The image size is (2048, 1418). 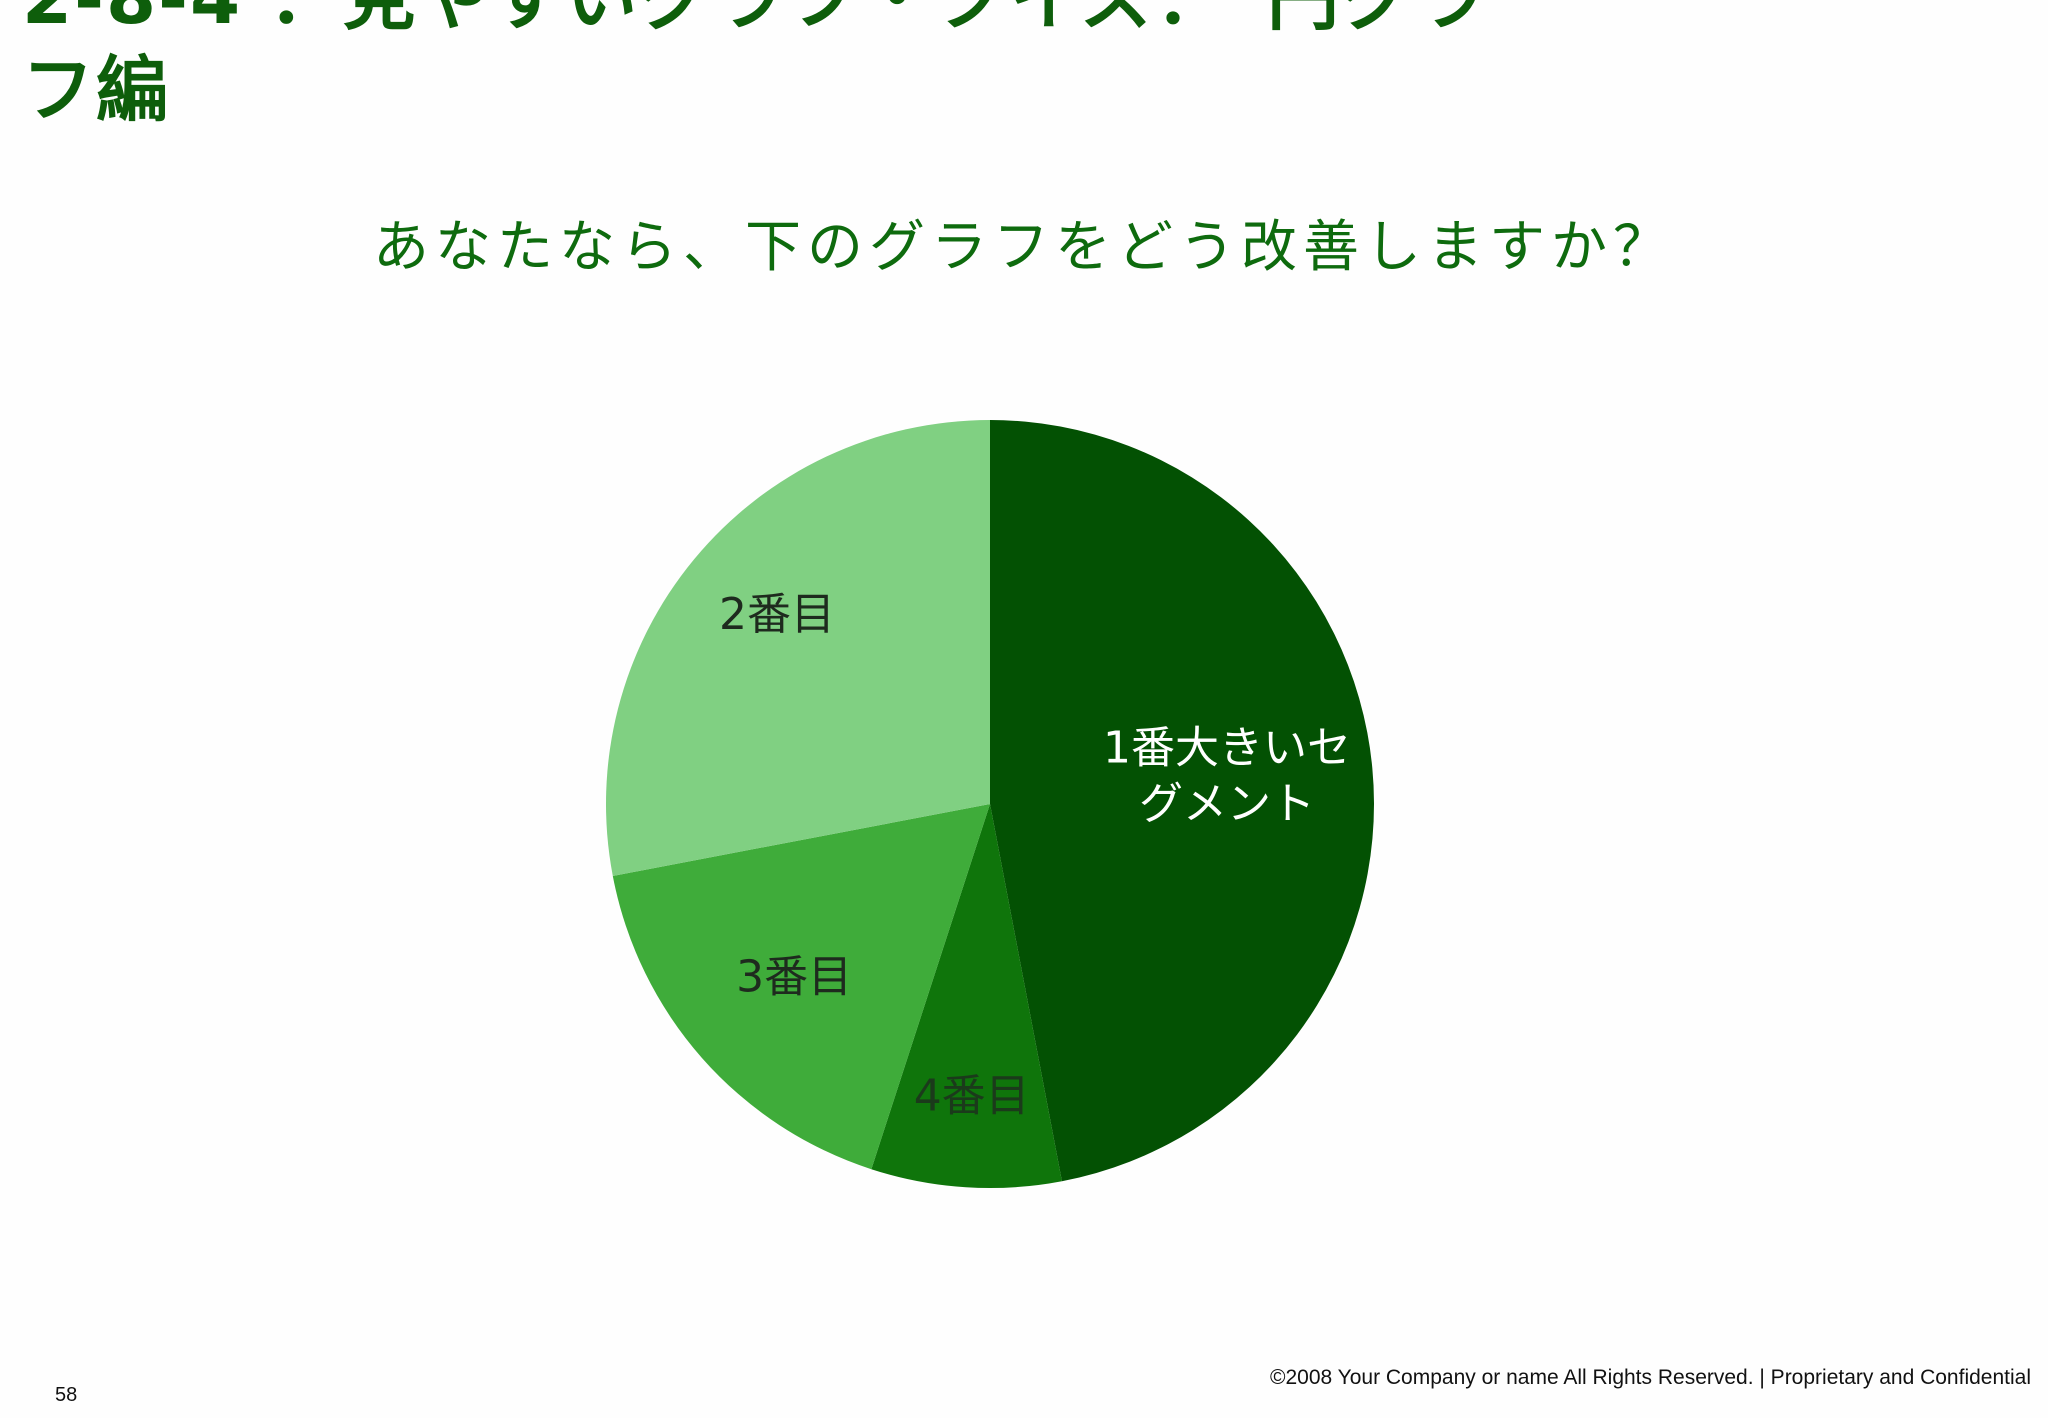 What do you see at coordinates (822, 68) in the screenshot?
I see `slide-title: 2-8-4 ．見やすいグラフ・クイズ： 円グラ フ編` at bounding box center [822, 68].